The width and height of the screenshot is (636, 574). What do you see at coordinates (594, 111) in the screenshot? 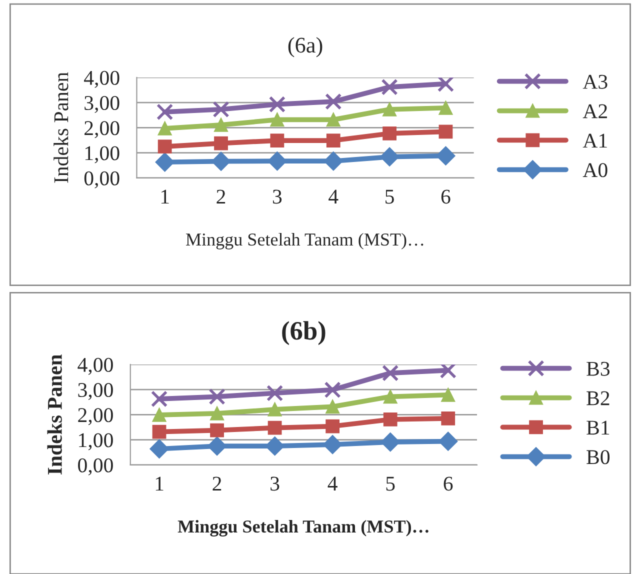
I see `legend-label: A2` at bounding box center [594, 111].